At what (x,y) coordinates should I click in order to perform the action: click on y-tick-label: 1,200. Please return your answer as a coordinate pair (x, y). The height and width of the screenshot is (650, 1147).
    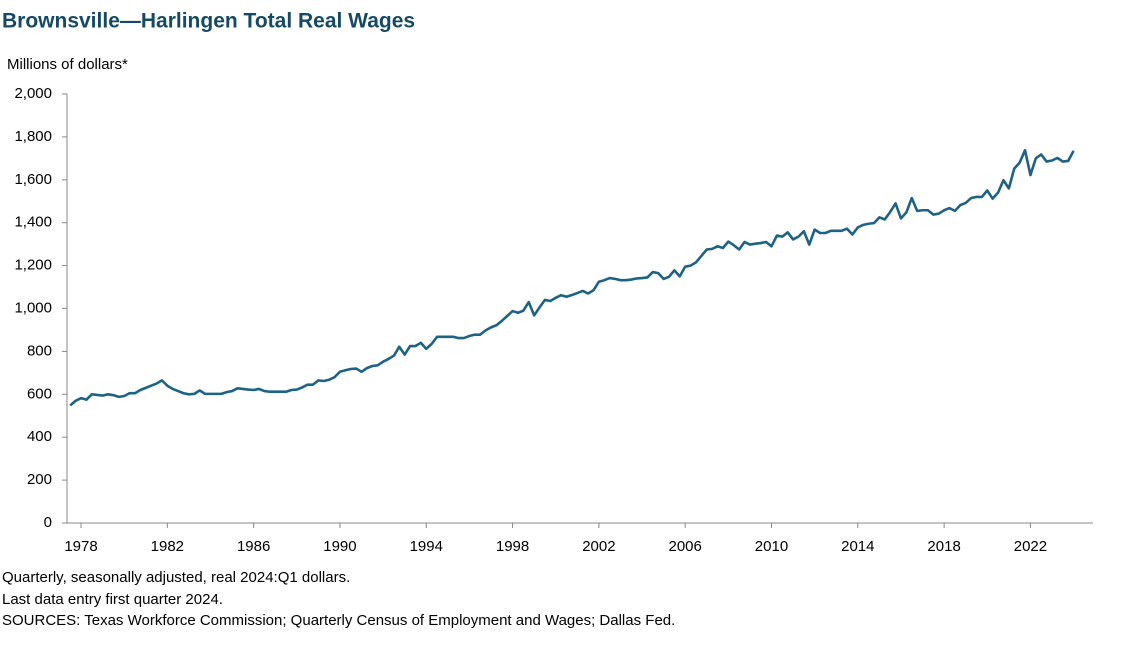
    Looking at the image, I should click on (33, 265).